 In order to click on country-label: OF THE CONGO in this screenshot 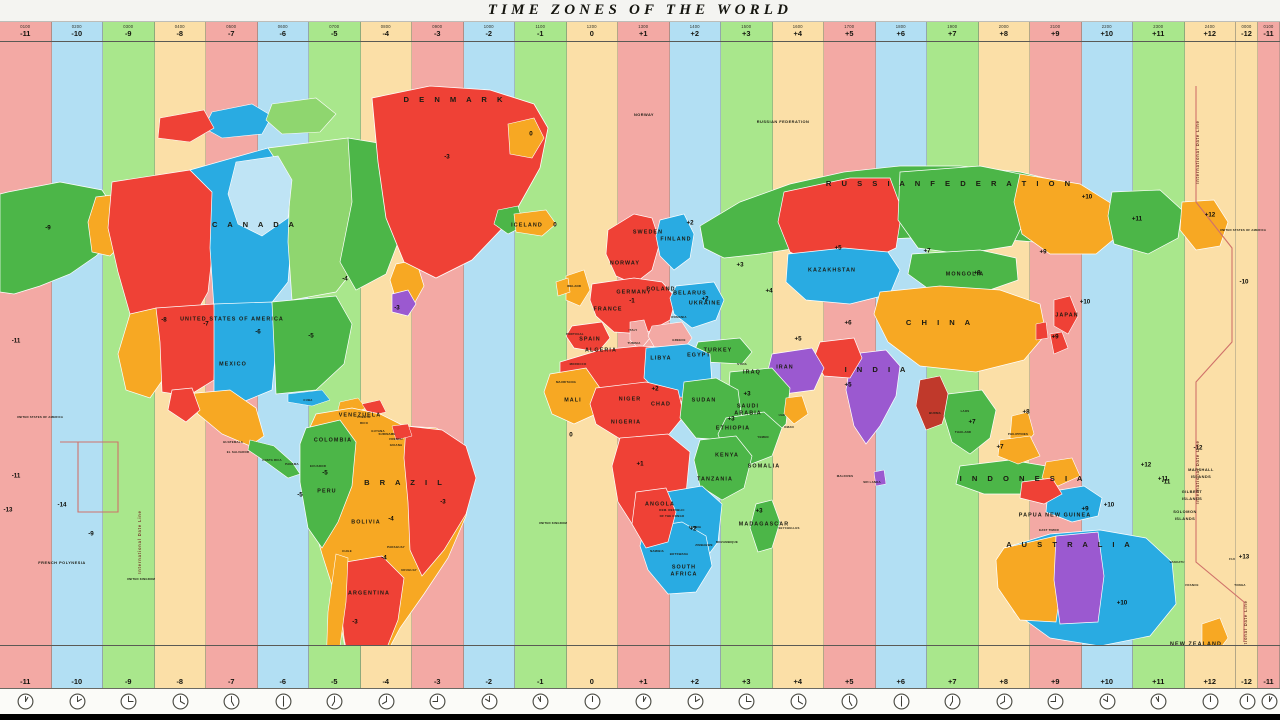, I will do `click(672, 516)`.